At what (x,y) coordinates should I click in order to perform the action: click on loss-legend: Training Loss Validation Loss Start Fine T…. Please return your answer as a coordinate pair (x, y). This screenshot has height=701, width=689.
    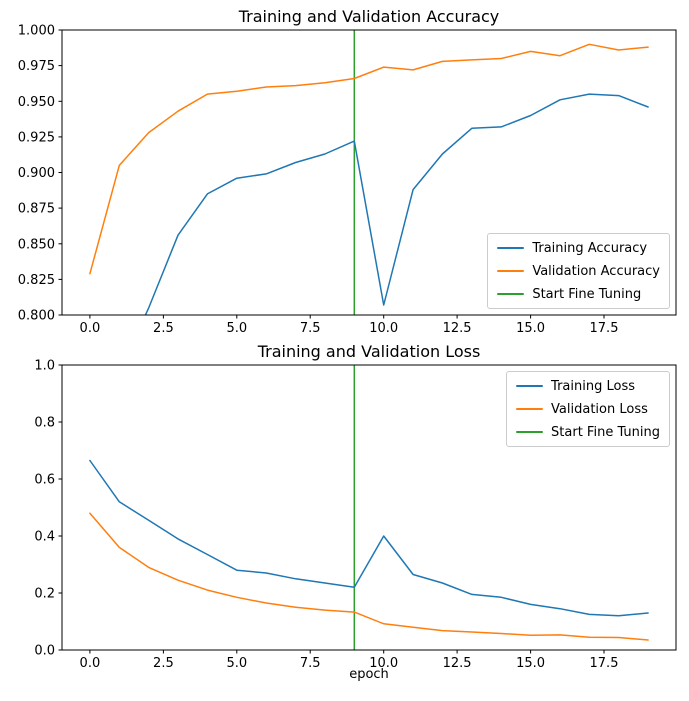
    Looking at the image, I should click on (588, 409).